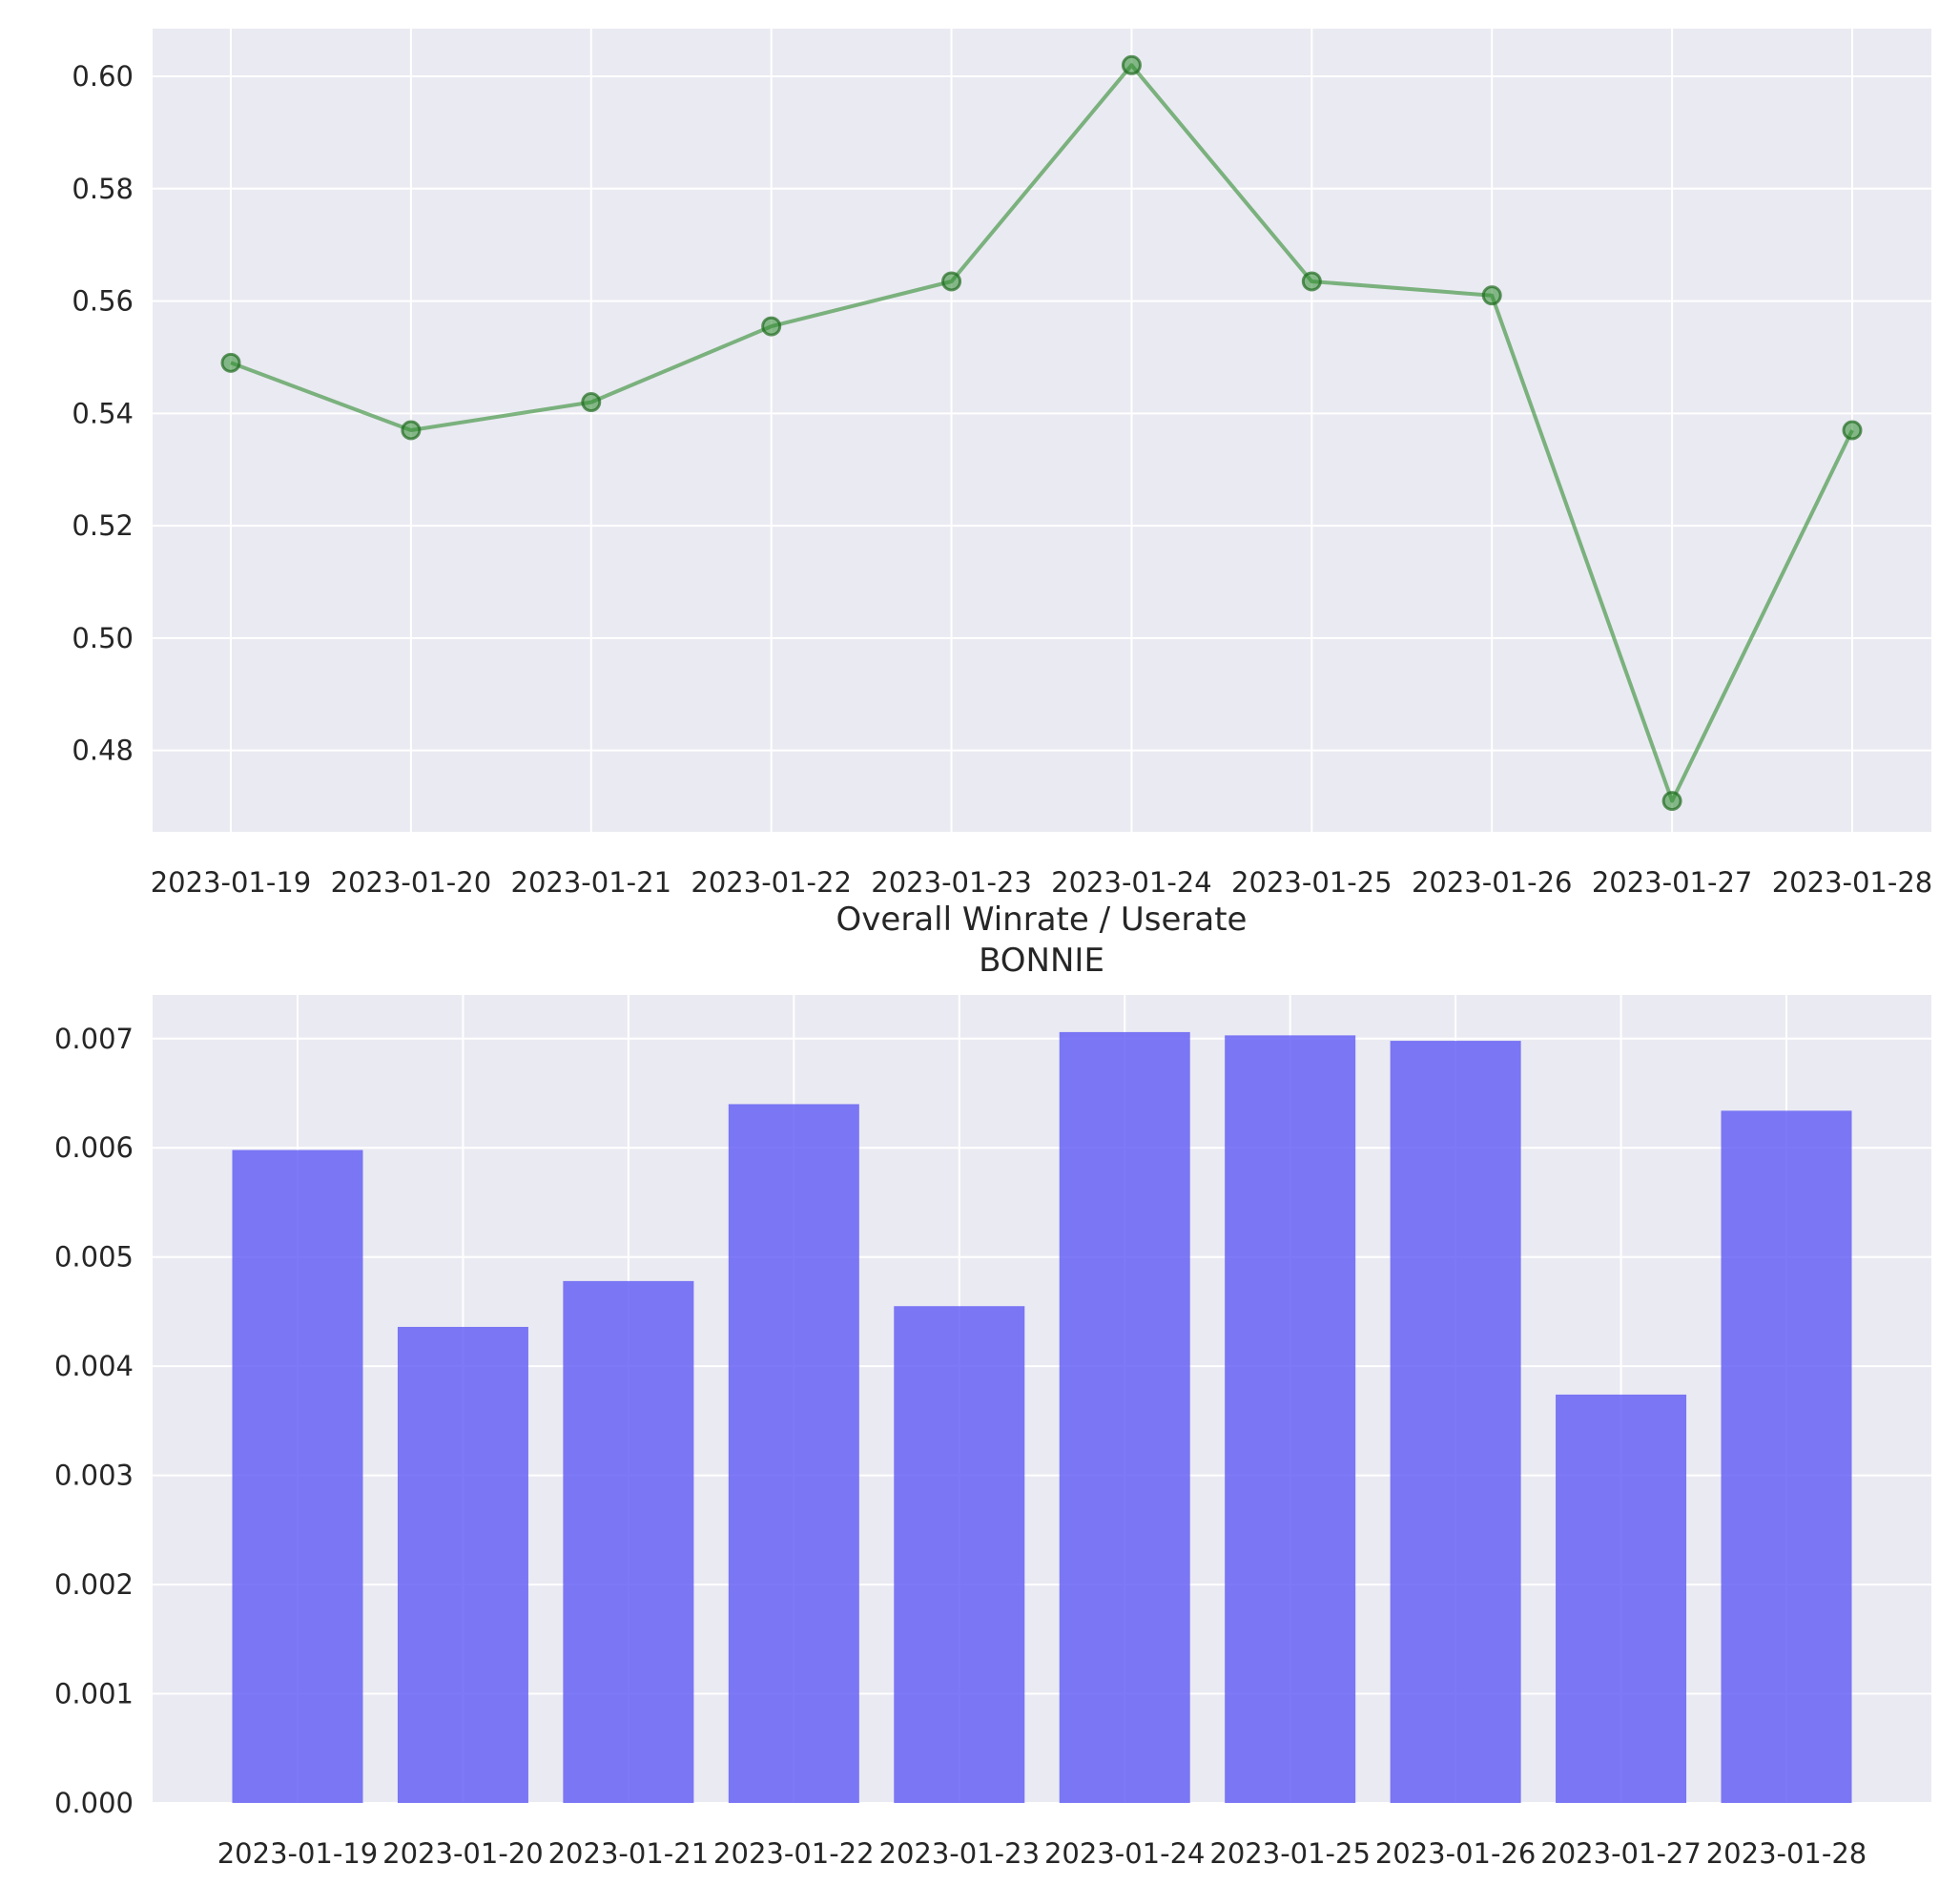  Describe the element at coordinates (94, 1148) in the screenshot. I see `y-tick-label: 0.006` at that location.